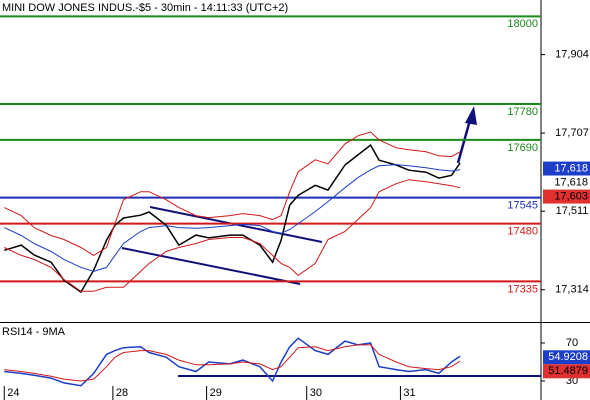 Image resolution: width=590 pixels, height=400 pixels. Describe the element at coordinates (122, 393) in the screenshot. I see `x-tick-label: 28` at that location.